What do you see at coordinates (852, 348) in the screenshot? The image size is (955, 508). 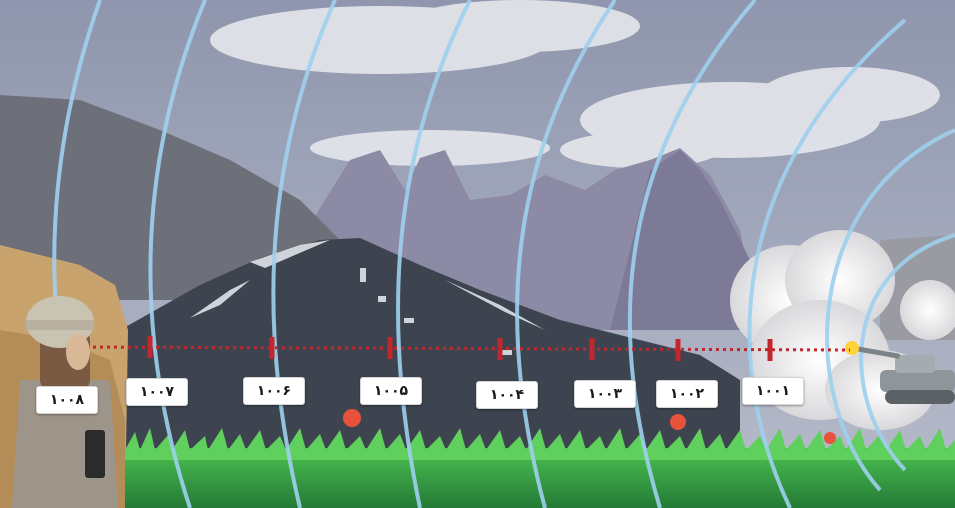 I see `muzzle-flash-icon` at bounding box center [852, 348].